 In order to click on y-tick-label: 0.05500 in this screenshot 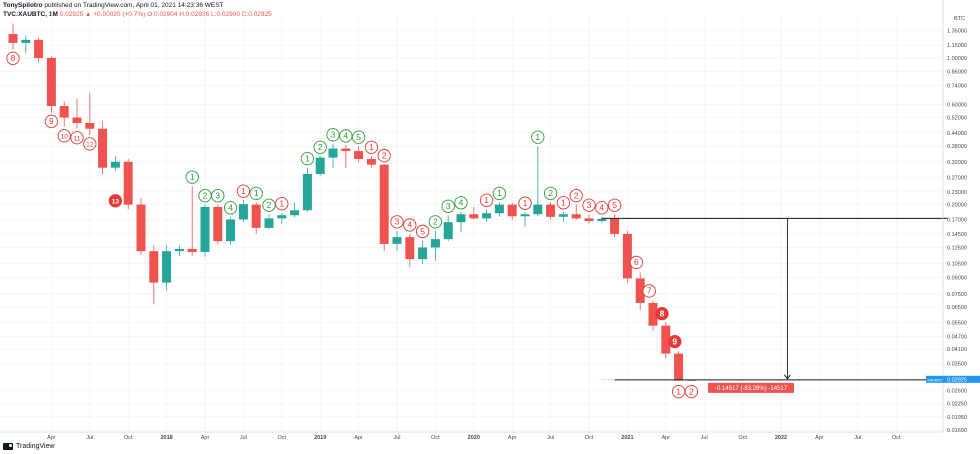, I will do `click(957, 323)`.